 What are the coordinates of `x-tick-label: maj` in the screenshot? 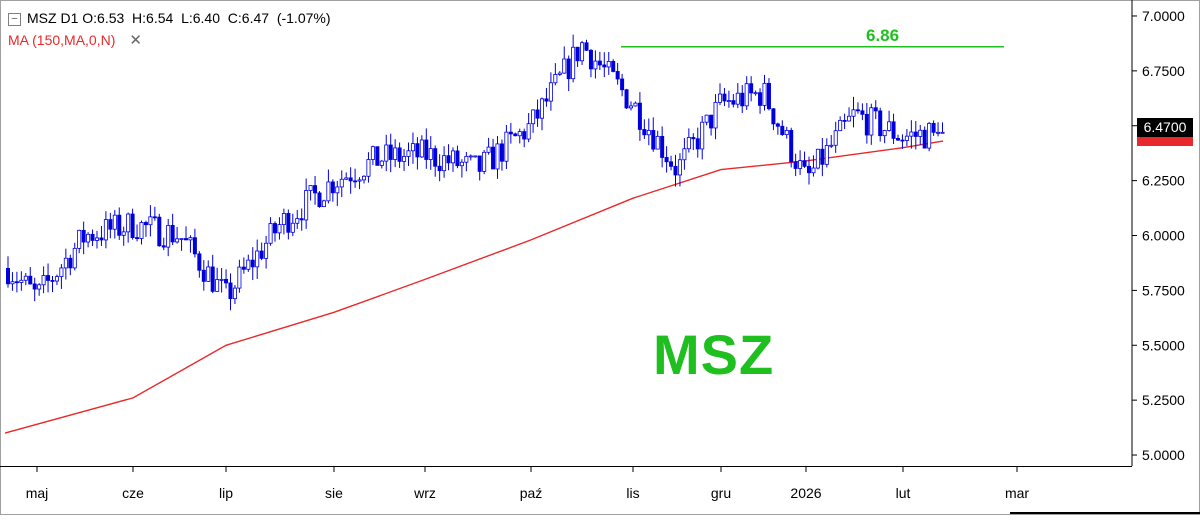 It's located at (37, 493).